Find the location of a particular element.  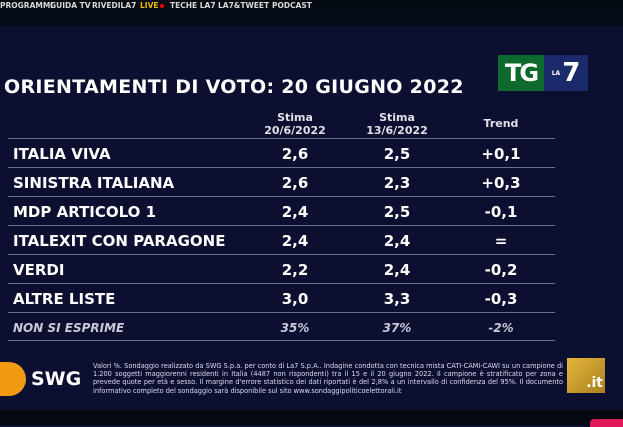

logo-la: LA is located at coordinates (556, 73).